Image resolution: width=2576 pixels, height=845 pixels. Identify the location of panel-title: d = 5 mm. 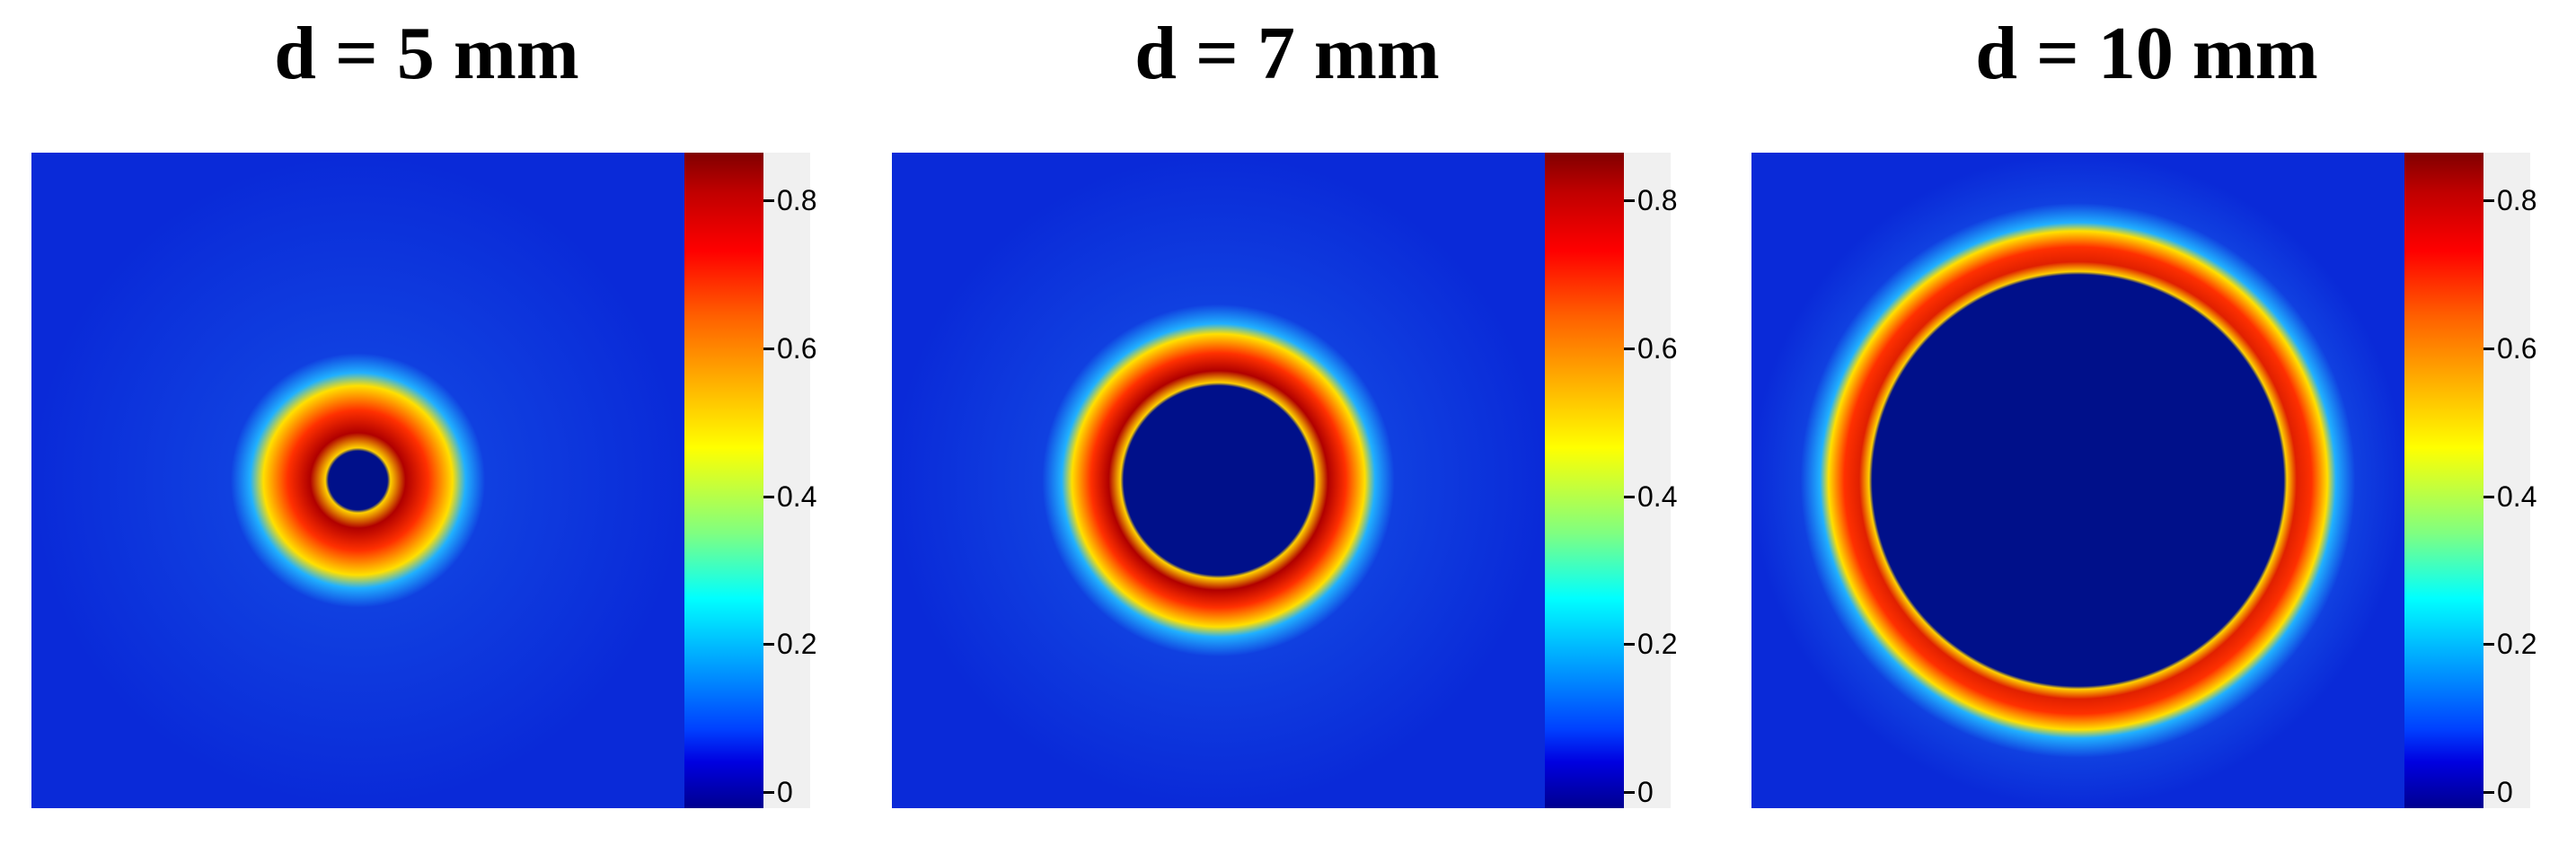
(426, 53).